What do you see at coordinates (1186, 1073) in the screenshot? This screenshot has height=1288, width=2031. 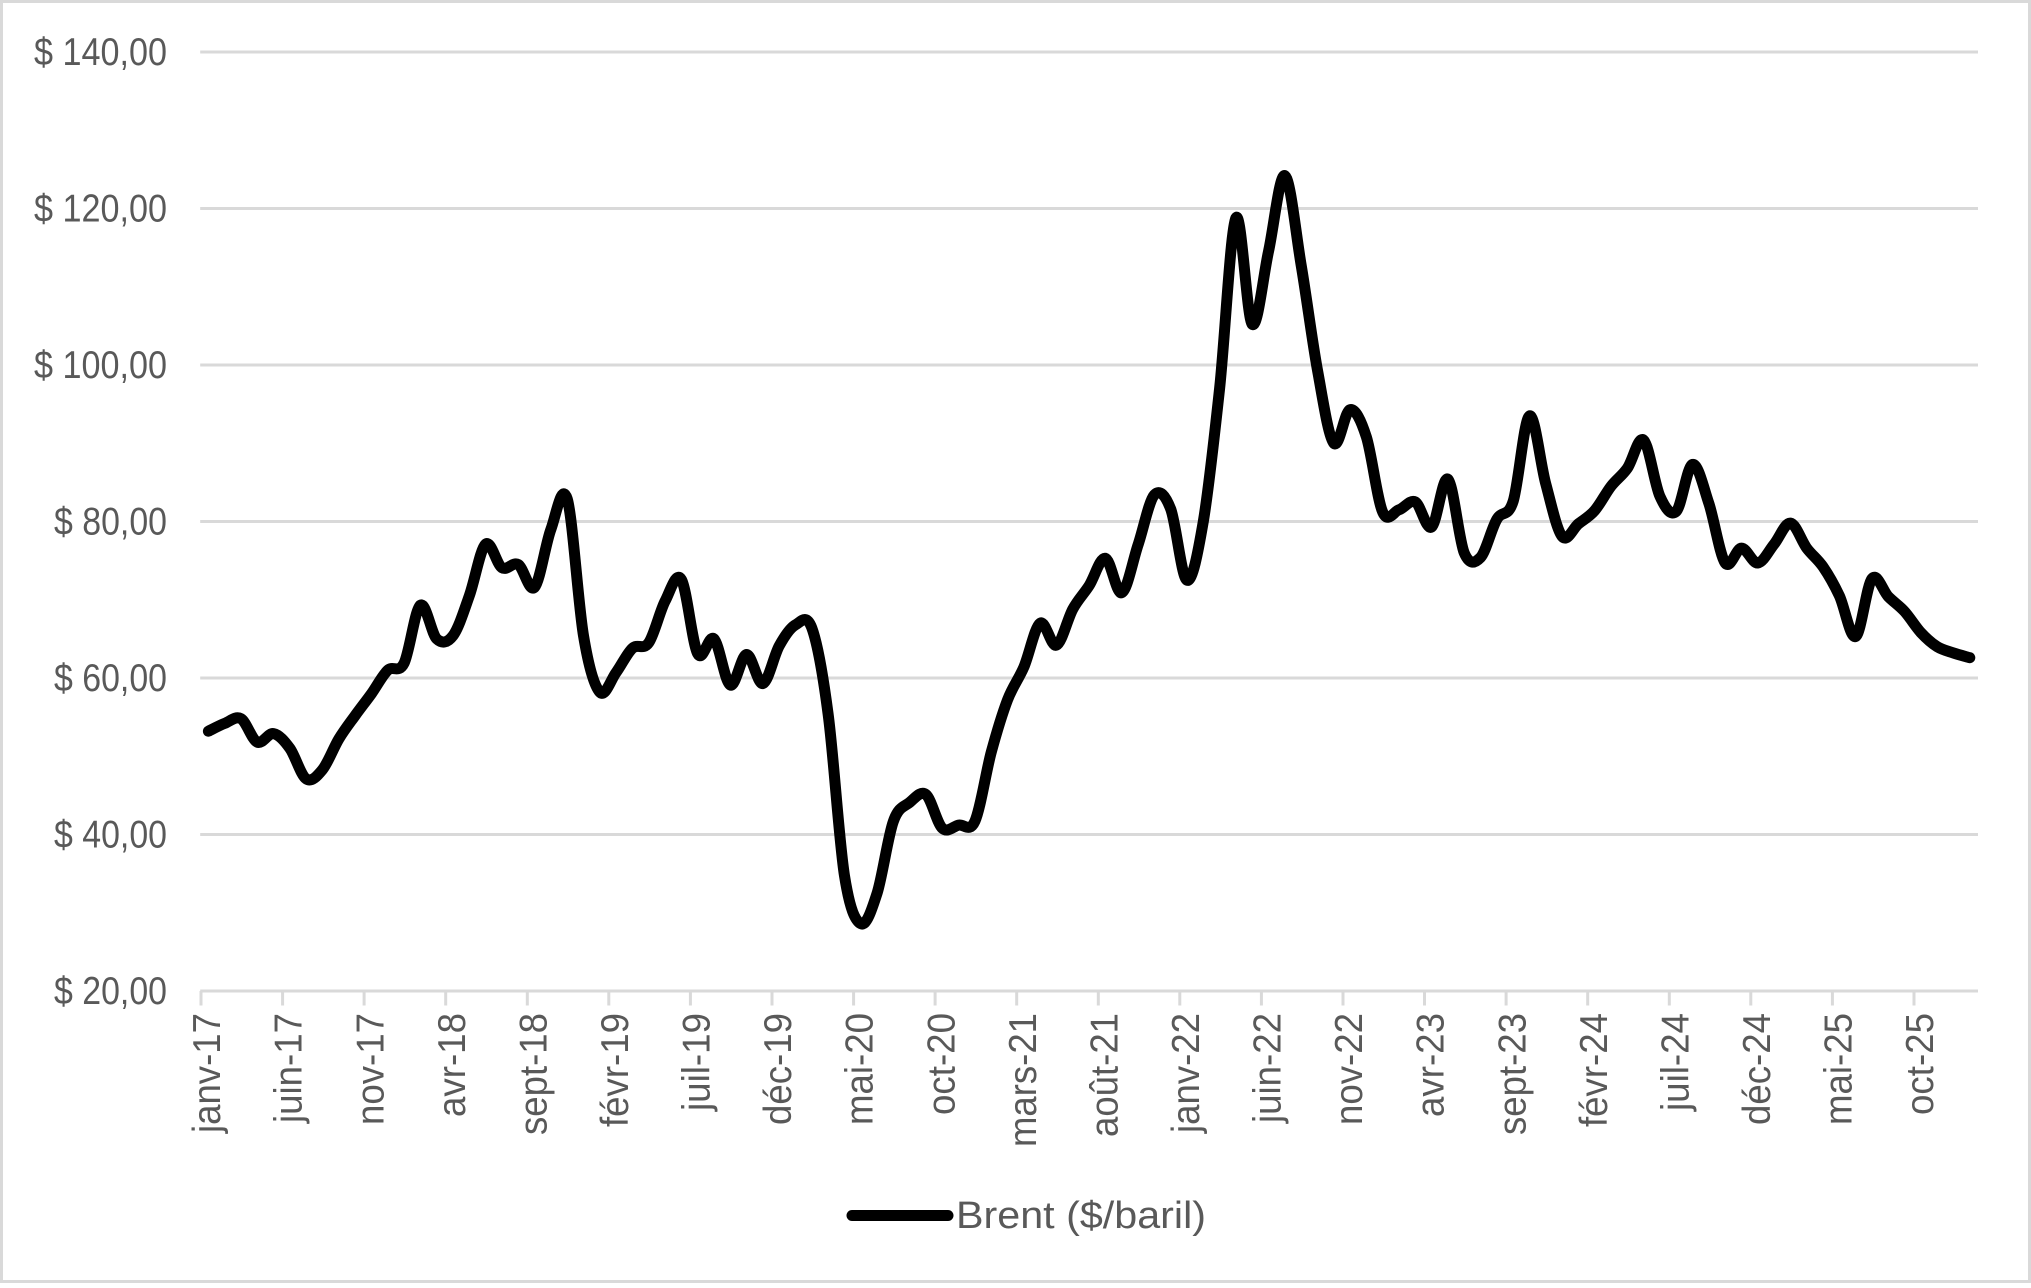 I see `svg-text: janv-22` at bounding box center [1186, 1073].